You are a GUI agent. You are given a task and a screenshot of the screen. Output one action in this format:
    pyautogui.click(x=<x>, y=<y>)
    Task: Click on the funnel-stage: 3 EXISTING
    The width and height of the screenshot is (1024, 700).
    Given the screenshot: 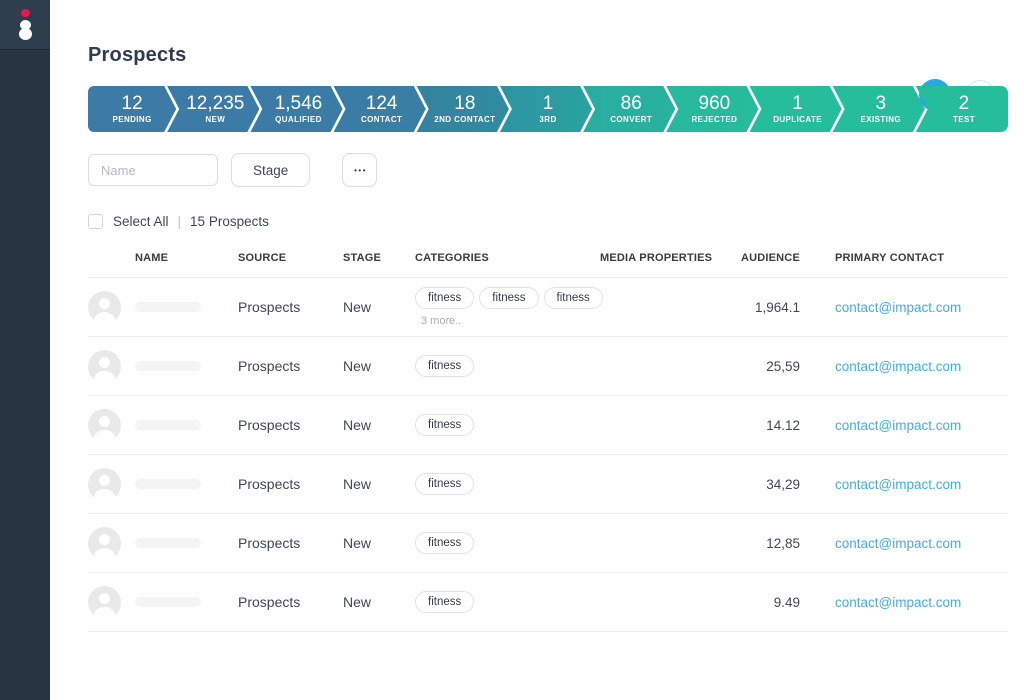 What is the action you would take?
    pyautogui.click(x=879, y=109)
    